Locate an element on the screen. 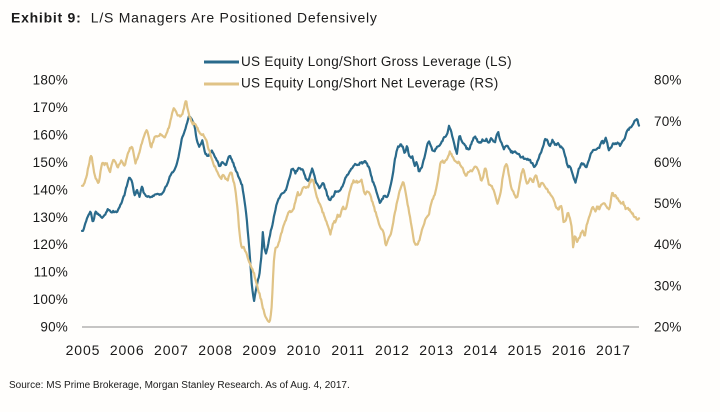 The height and width of the screenshot is (412, 720). svg-text: 80% is located at coordinates (668, 80).